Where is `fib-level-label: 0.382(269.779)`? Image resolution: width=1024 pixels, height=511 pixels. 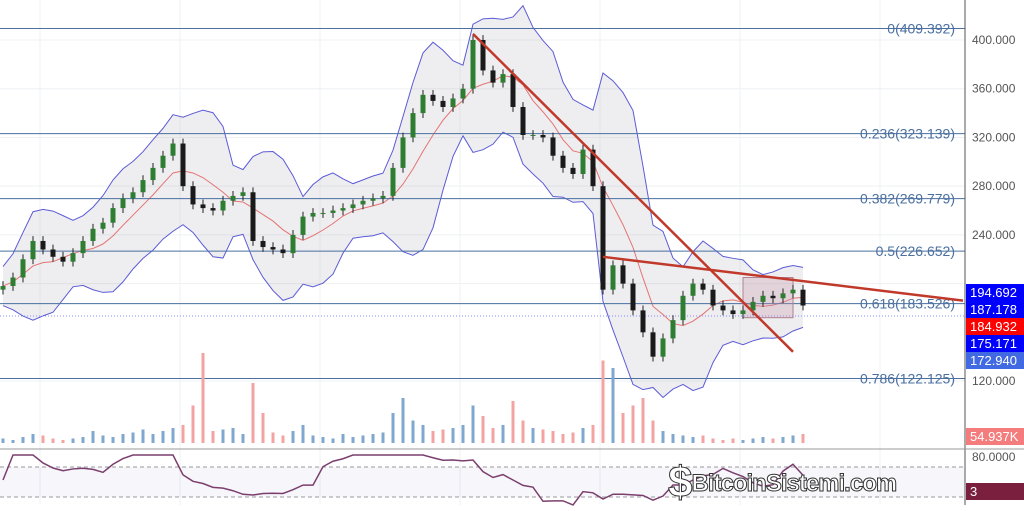
fib-level-label: 0.382(269.779) is located at coordinates (907, 199).